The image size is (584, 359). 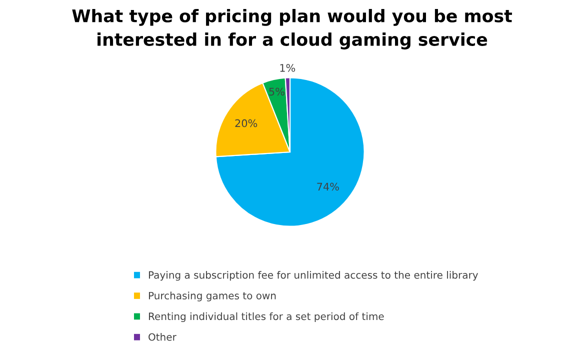 I want to click on legend-label: Paying a subscription fee for unlimited access to the entire library, so click(x=313, y=276).